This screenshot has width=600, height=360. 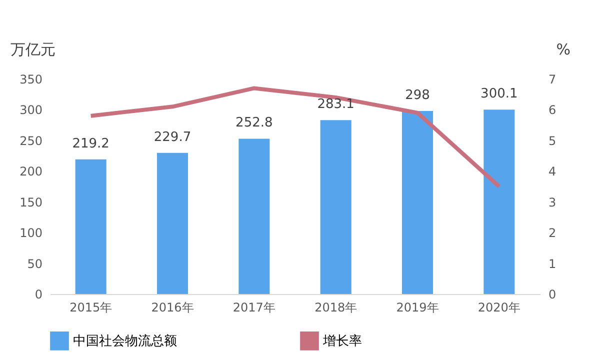 What do you see at coordinates (91, 307) in the screenshot?
I see `x-tick-label: 2015年` at bounding box center [91, 307].